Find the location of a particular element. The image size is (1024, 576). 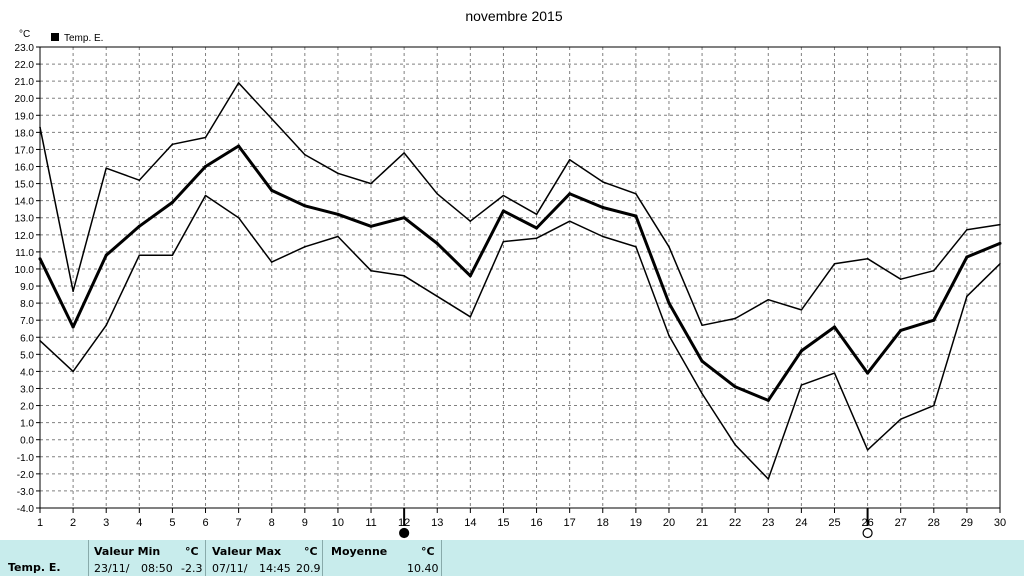

y-tick-label: 13.0 is located at coordinates (25, 219).